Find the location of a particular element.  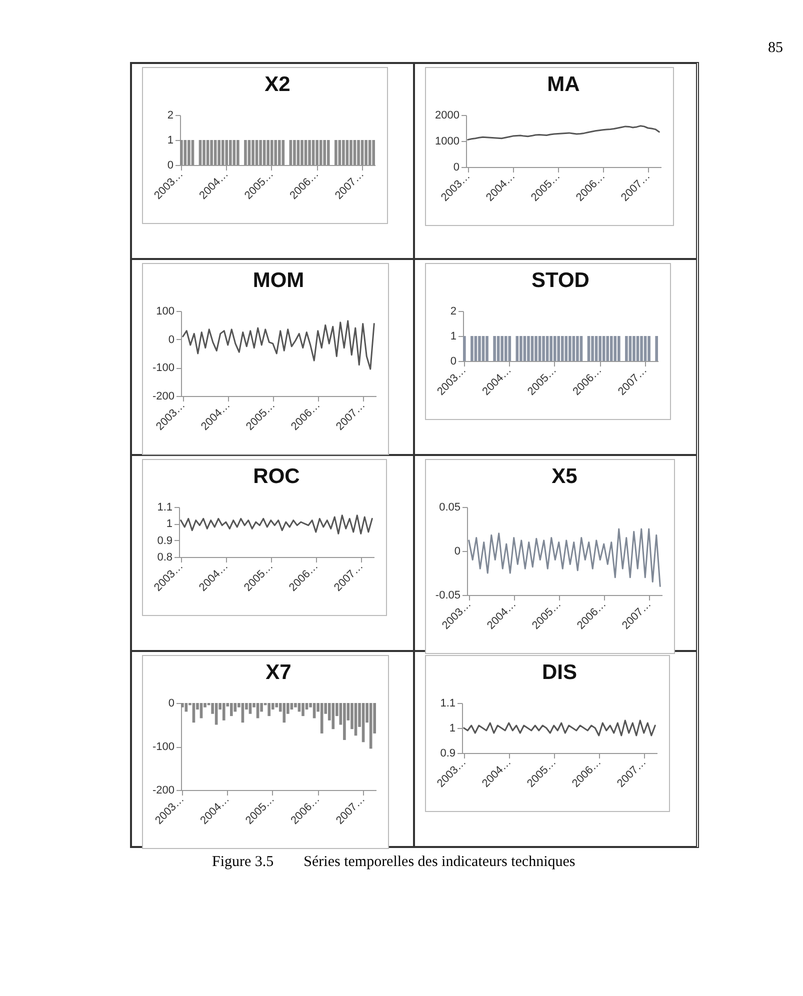

y-tick-label: -0.05 is located at coordinates (447, 596).